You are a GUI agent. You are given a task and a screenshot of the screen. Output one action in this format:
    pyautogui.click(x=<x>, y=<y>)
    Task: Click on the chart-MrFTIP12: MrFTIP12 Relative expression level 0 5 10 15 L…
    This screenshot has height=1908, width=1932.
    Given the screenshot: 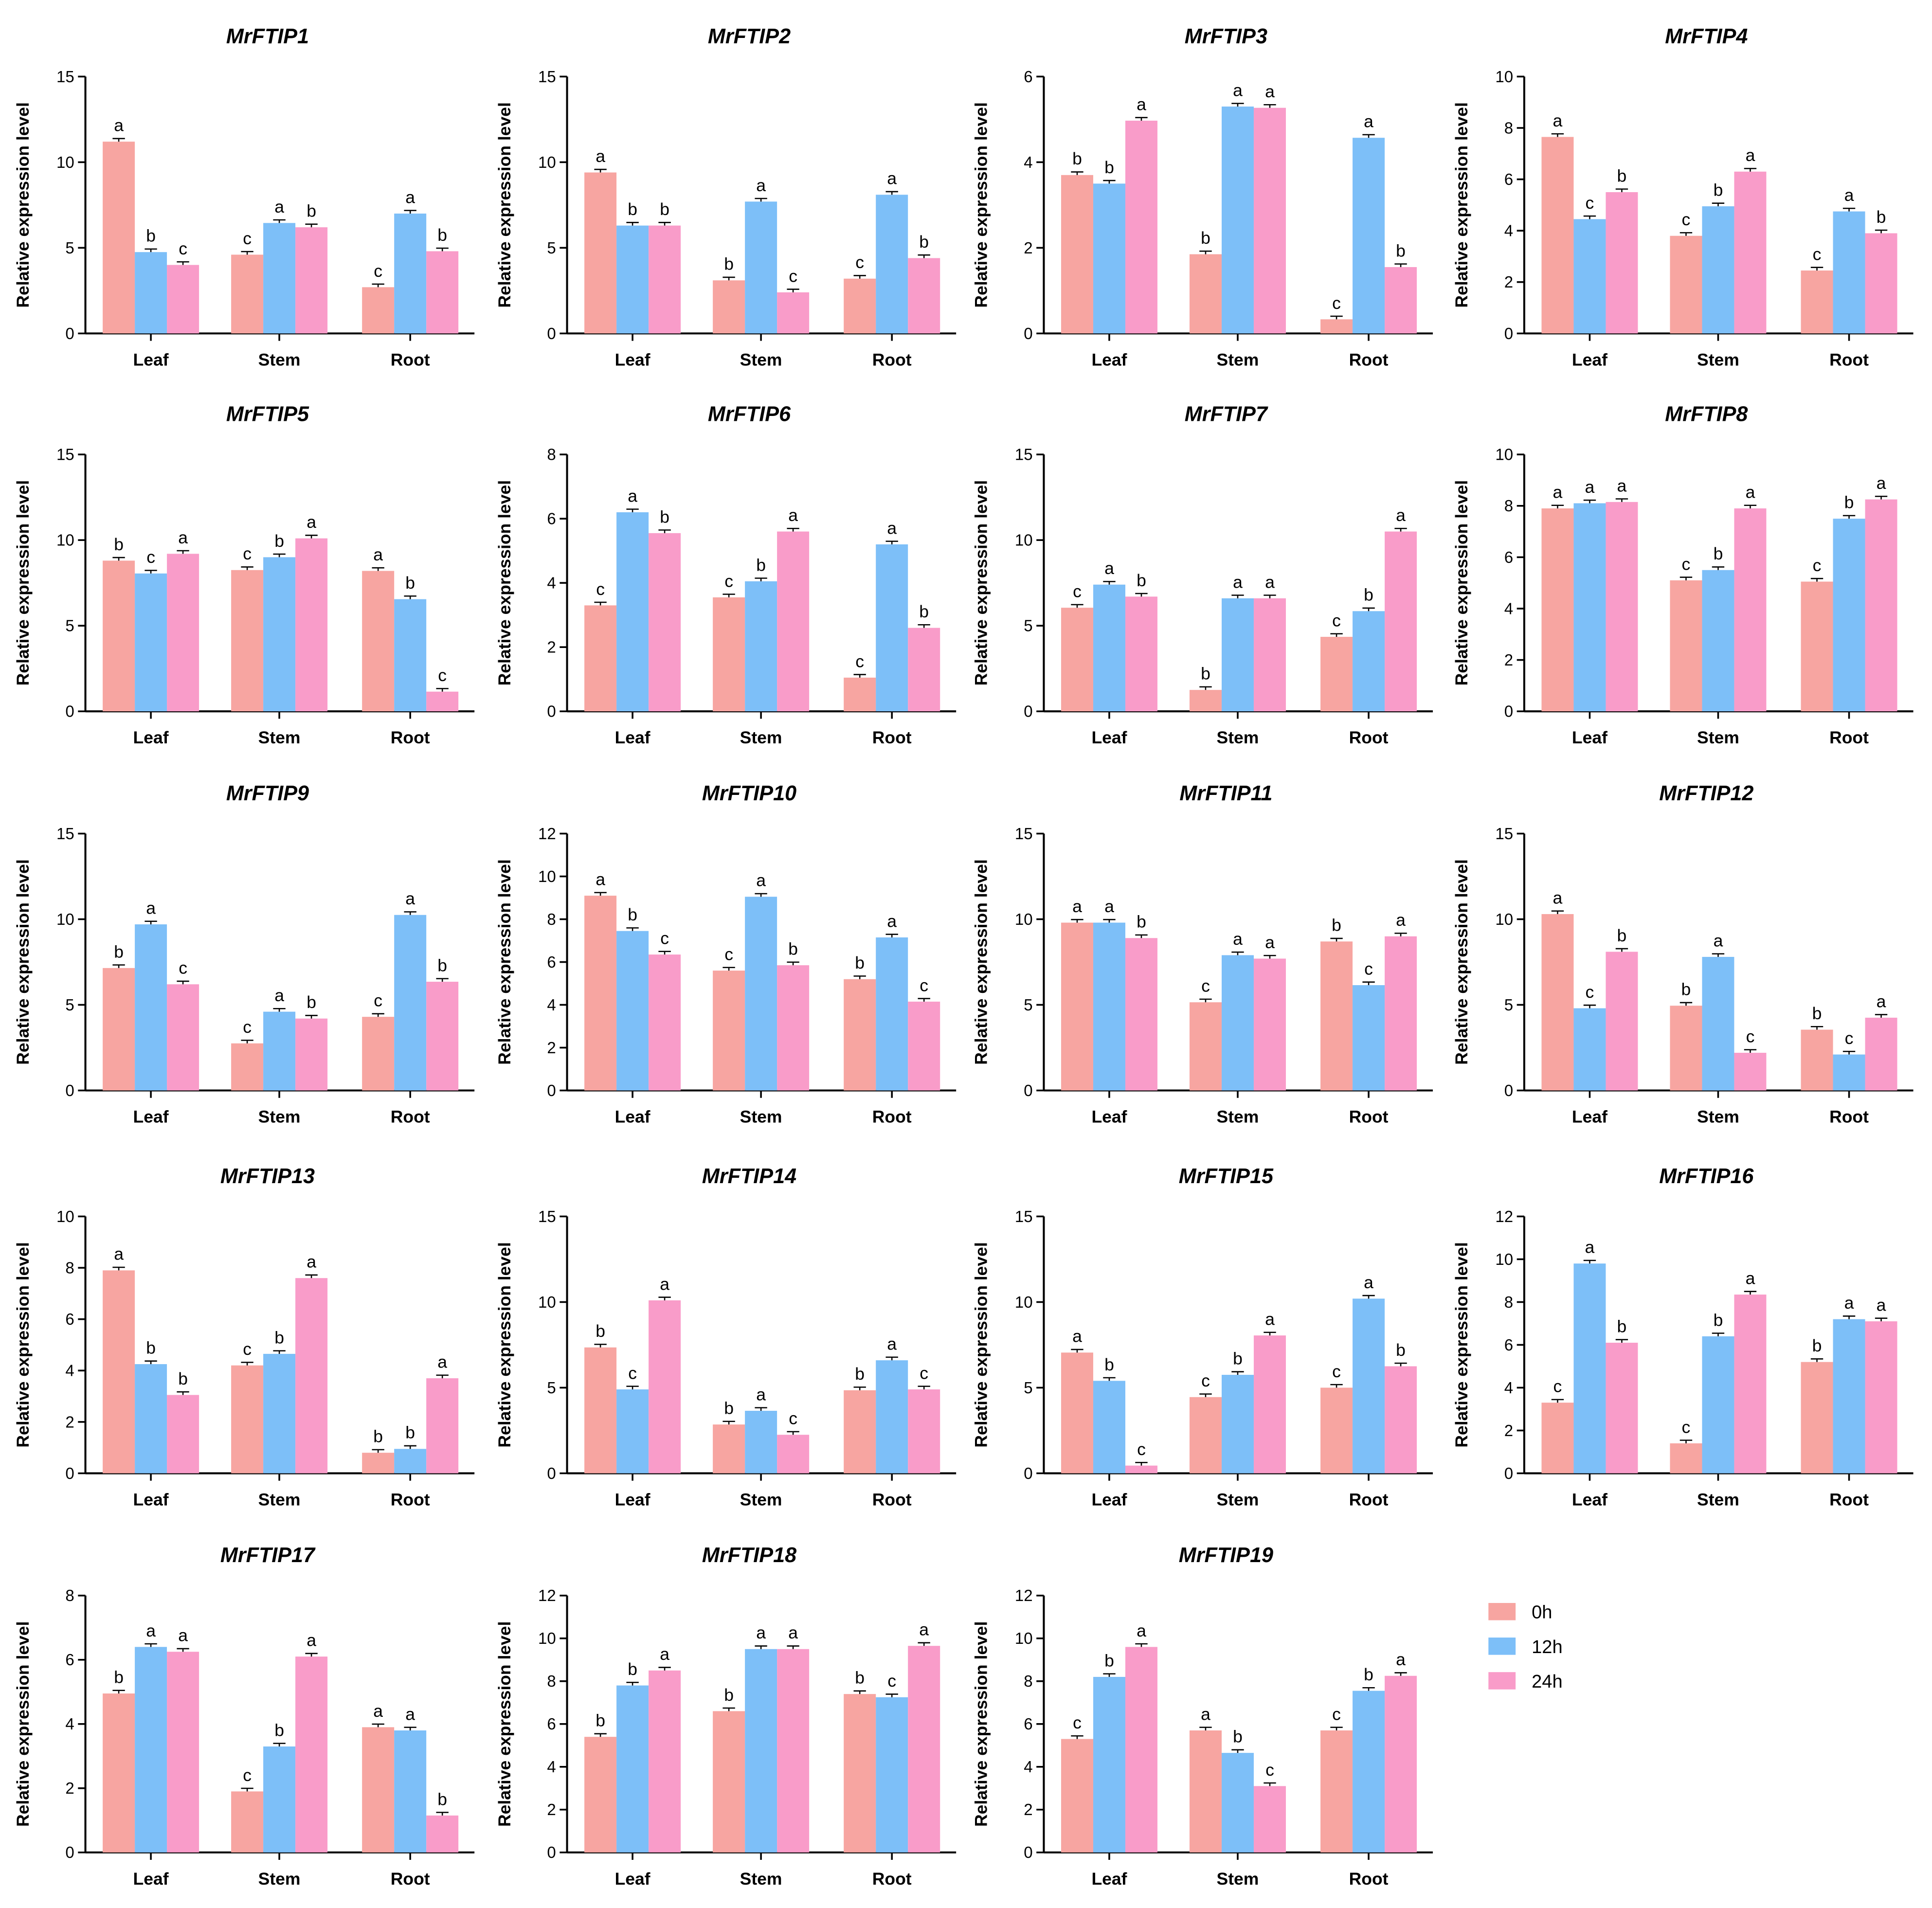 What is the action you would take?
    pyautogui.click(x=1683, y=954)
    